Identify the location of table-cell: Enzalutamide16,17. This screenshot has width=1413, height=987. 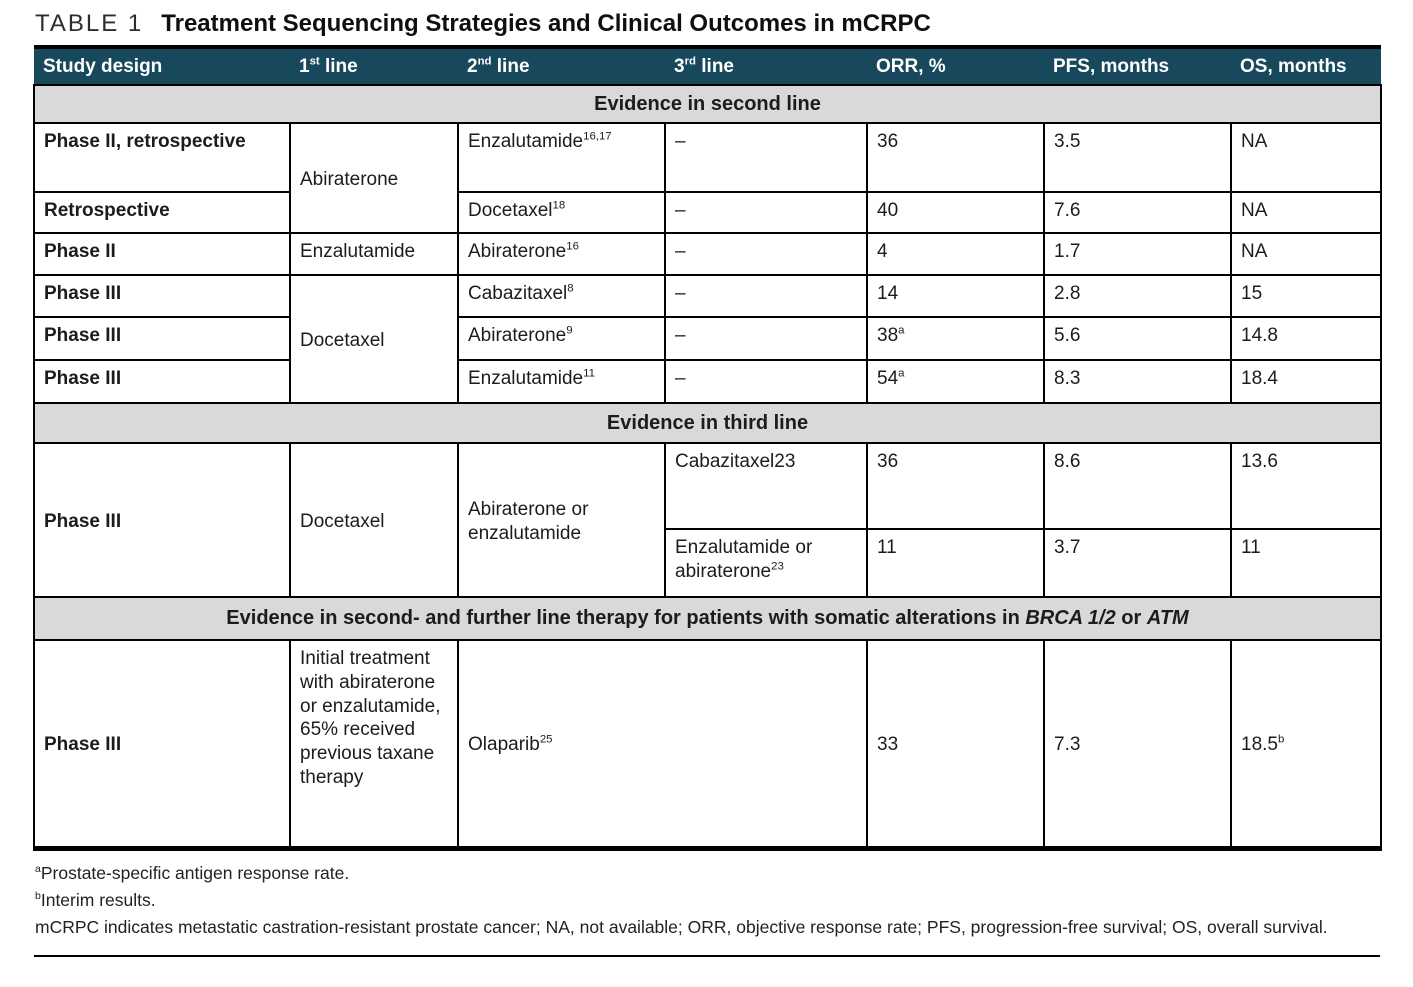
(561, 157).